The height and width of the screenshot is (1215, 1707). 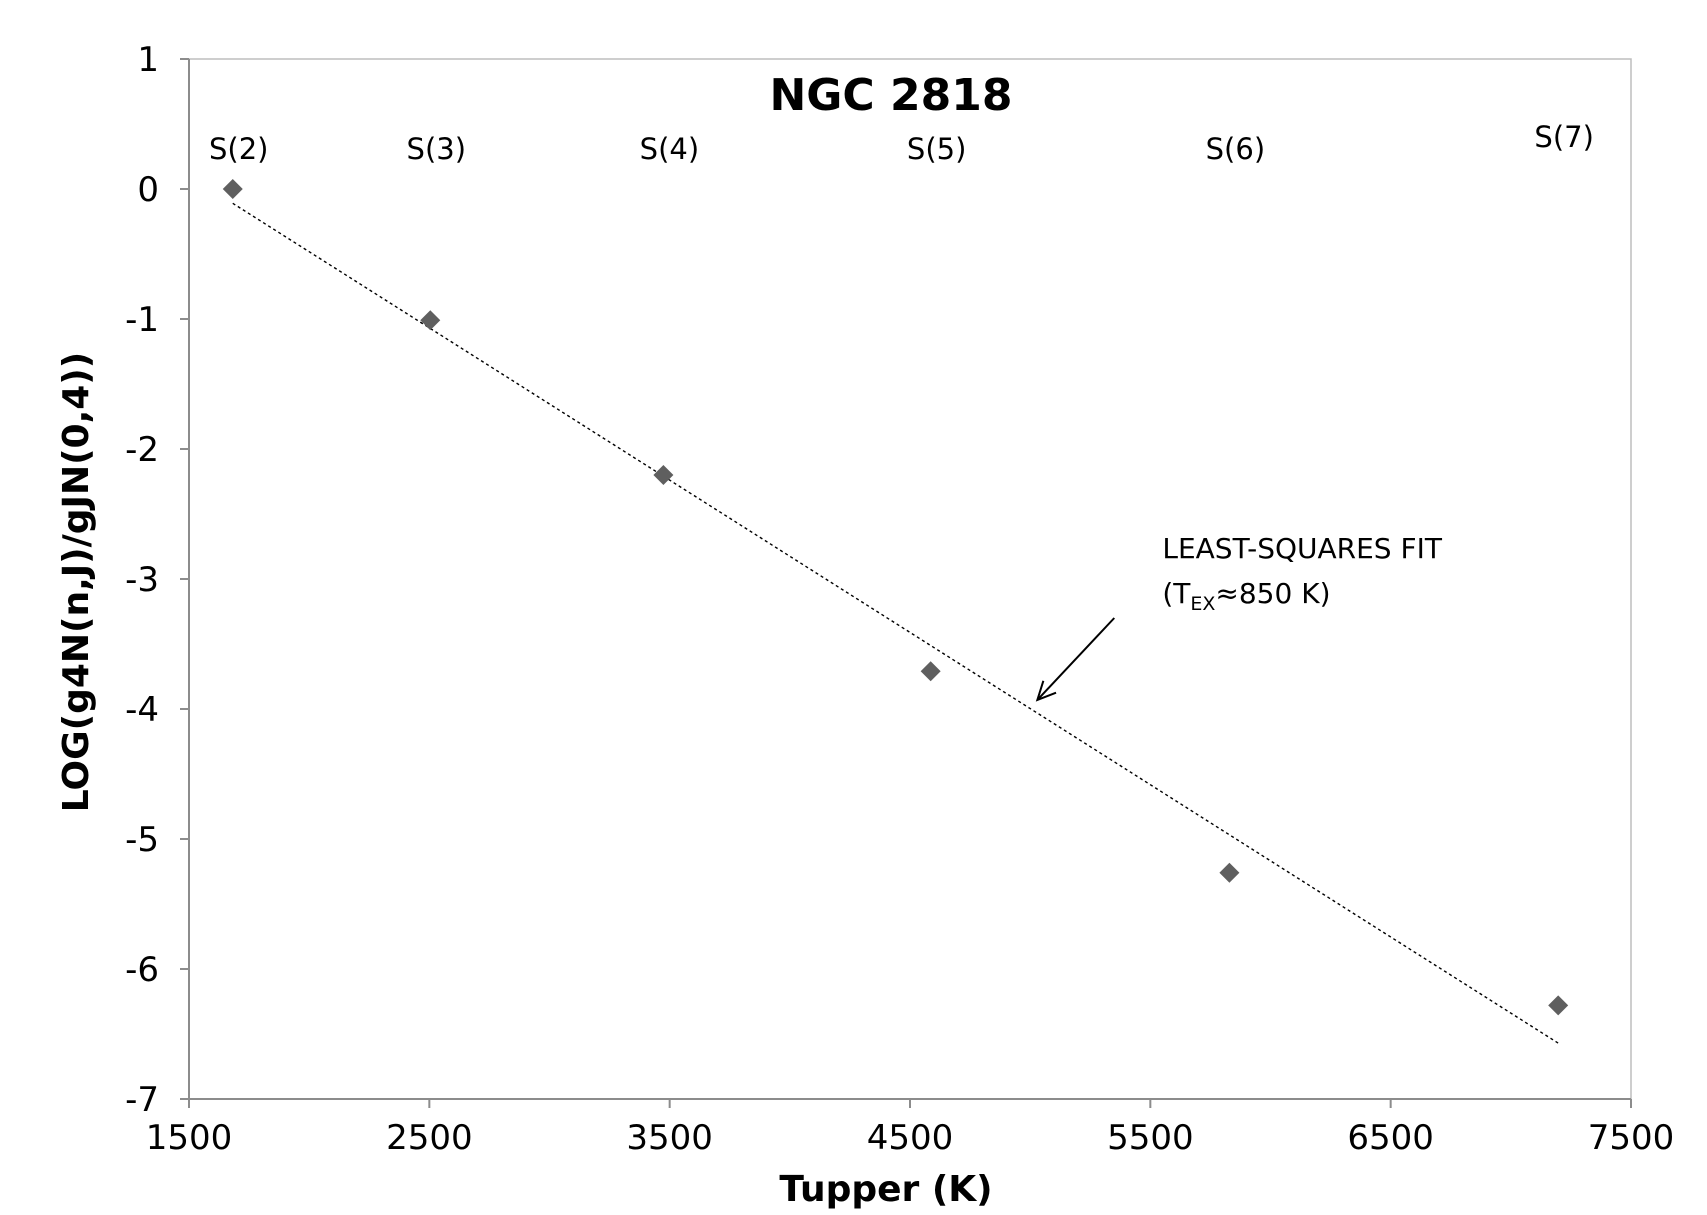 I want to click on y-tick-label: -7, so click(x=142, y=1100).